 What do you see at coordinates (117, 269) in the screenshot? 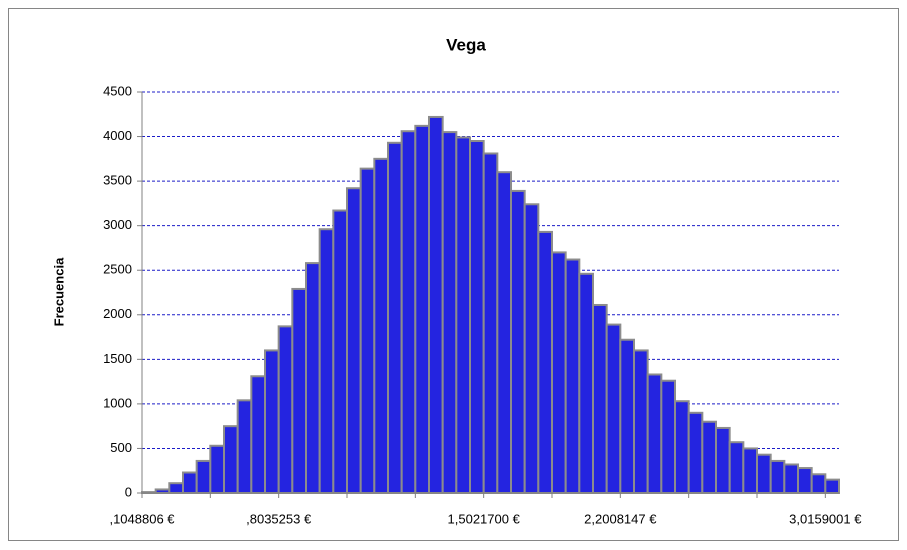
I see `y-tick-label: 2500` at bounding box center [117, 269].